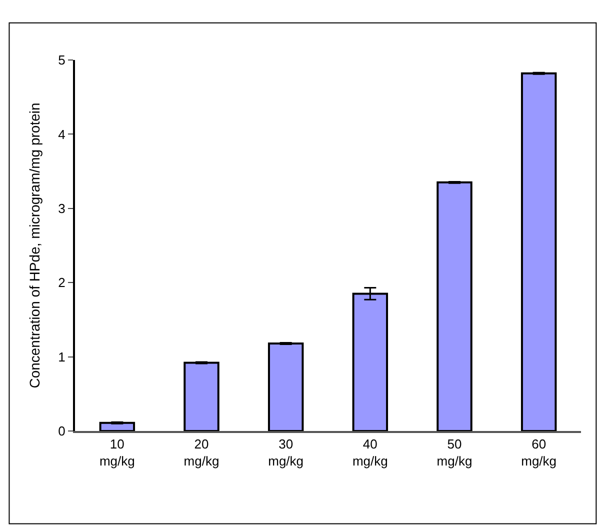 This screenshot has height=531, width=601. Describe the element at coordinates (62, 356) in the screenshot. I see `y-tick-label: 1` at that location.